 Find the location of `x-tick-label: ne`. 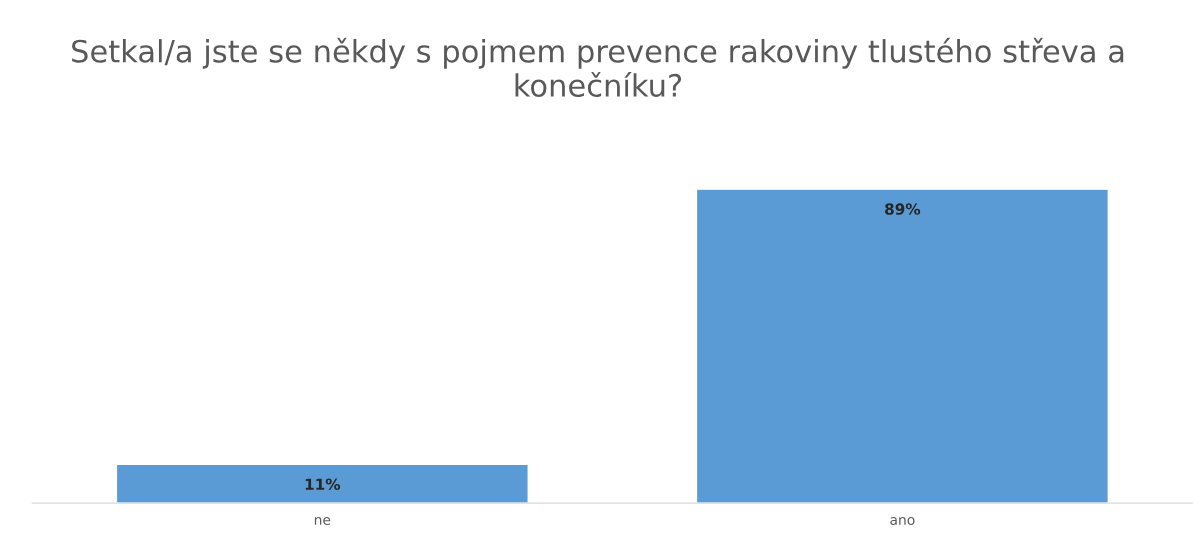

x-tick-label: ne is located at coordinates (322, 521).